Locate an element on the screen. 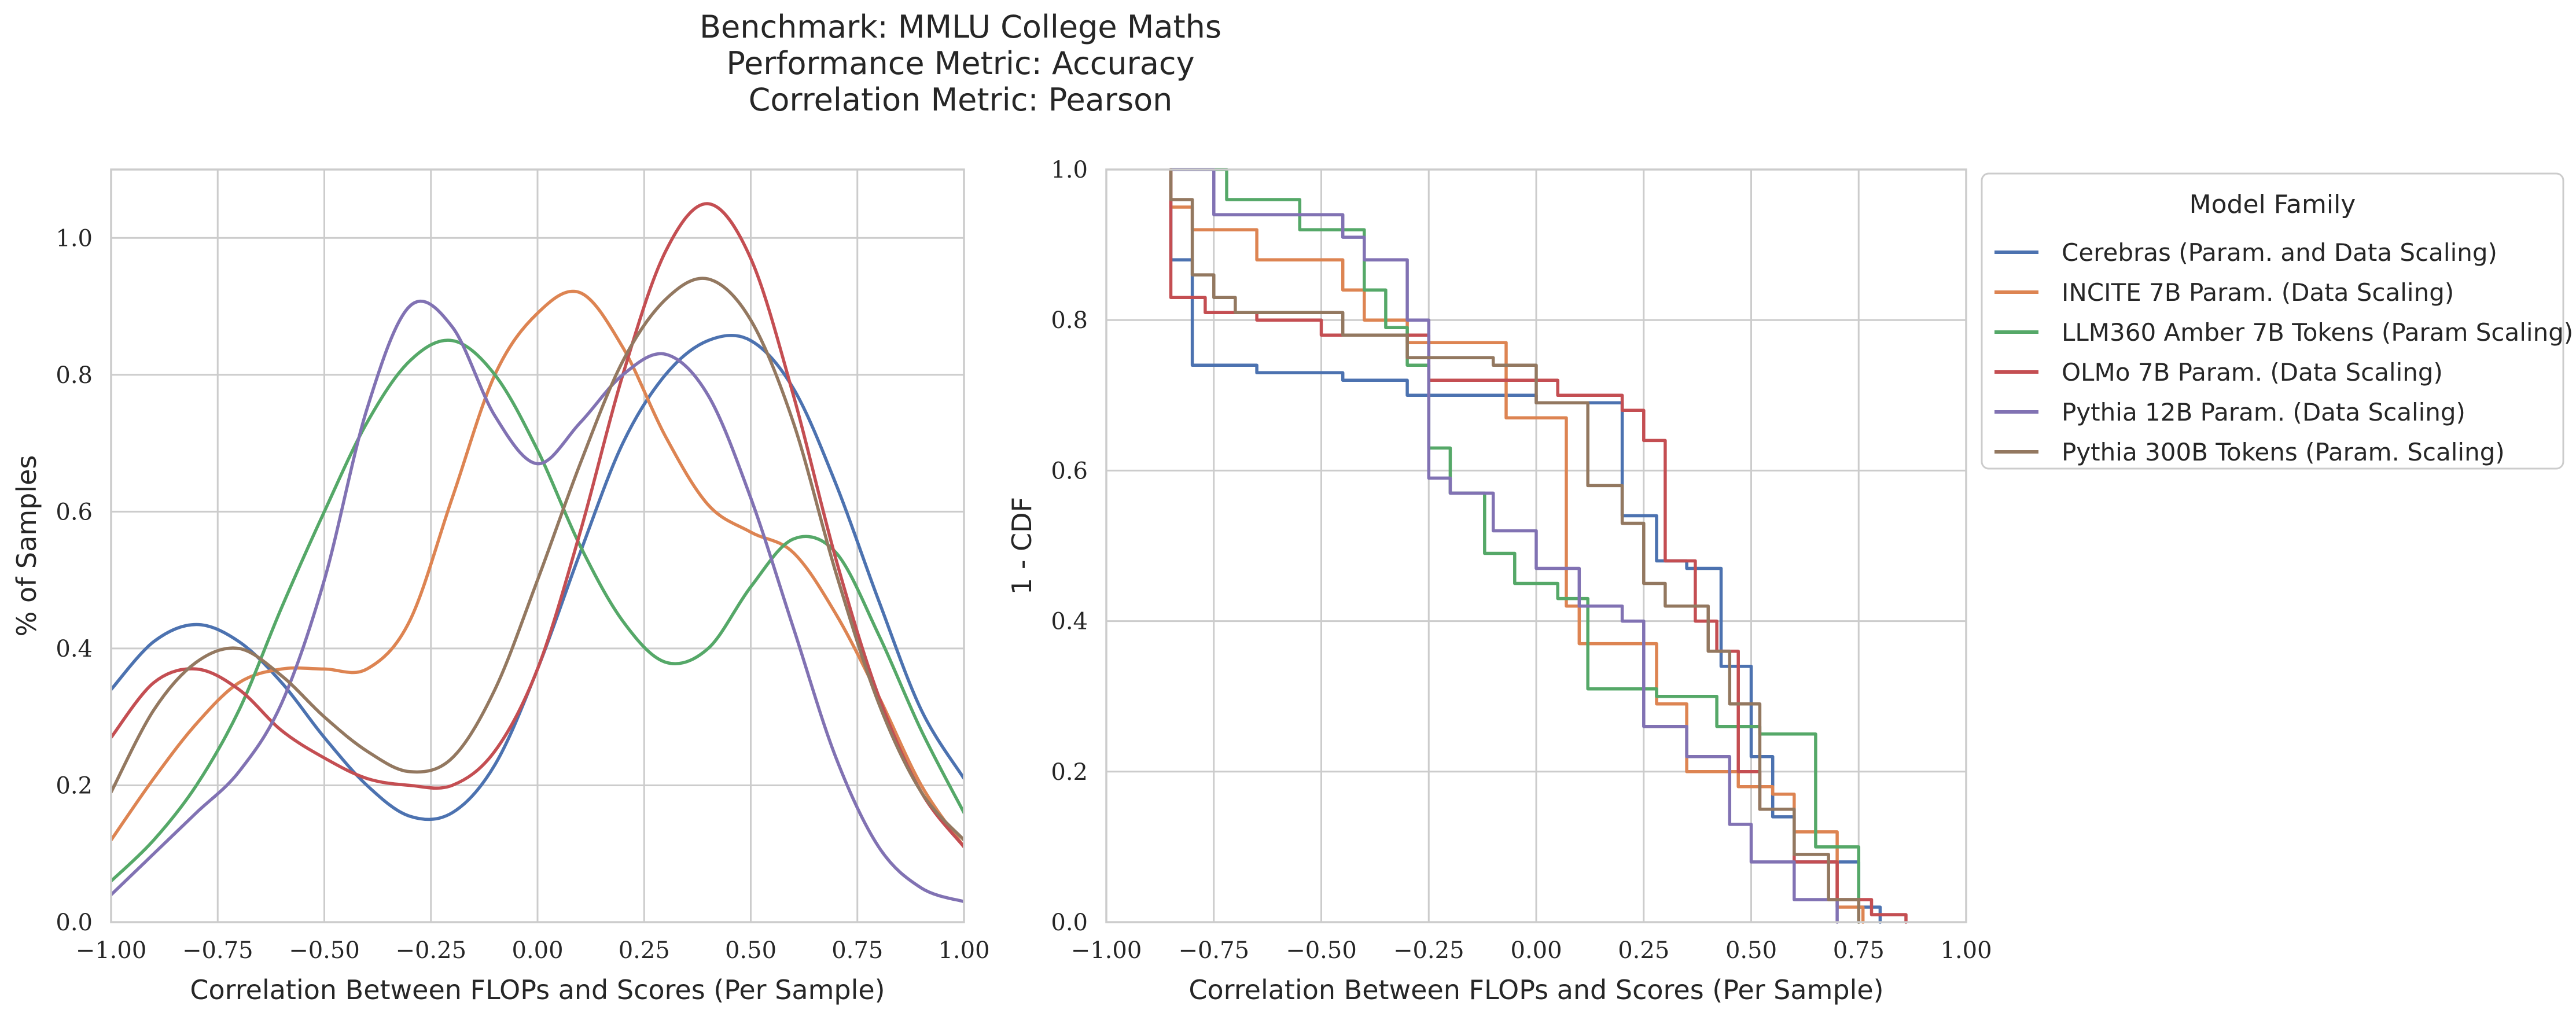 The width and height of the screenshot is (2576, 1024). title-line-3: Correlation Metric: Pearson is located at coordinates (961, 100).